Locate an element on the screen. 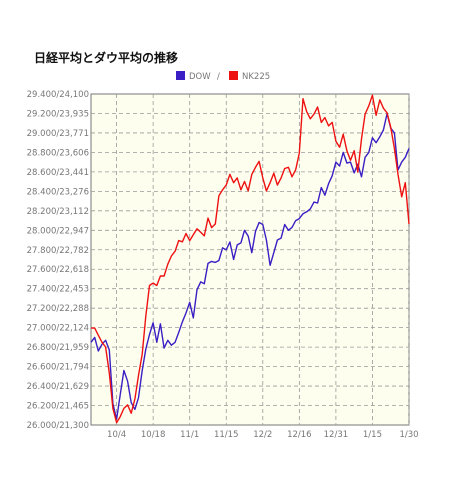 Image resolution: width=457 pixels, height=500 pixels. x-axis-ticks: 10/4 10/18 11/1 11/15 12/2 12/16 12/31 1/15 1/30 is located at coordinates (263, 435).